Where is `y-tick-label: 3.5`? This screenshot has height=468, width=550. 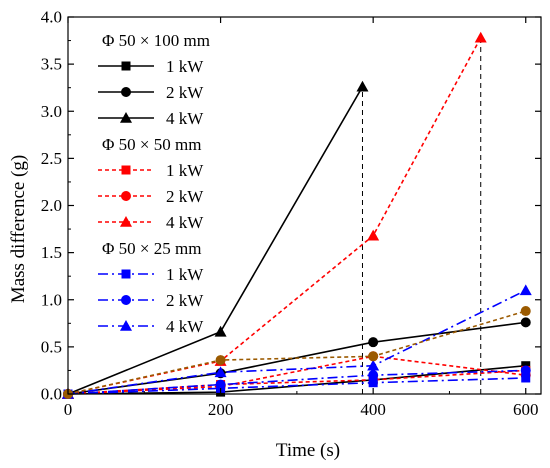
y-tick-label: 3.5 is located at coordinates (51, 64).